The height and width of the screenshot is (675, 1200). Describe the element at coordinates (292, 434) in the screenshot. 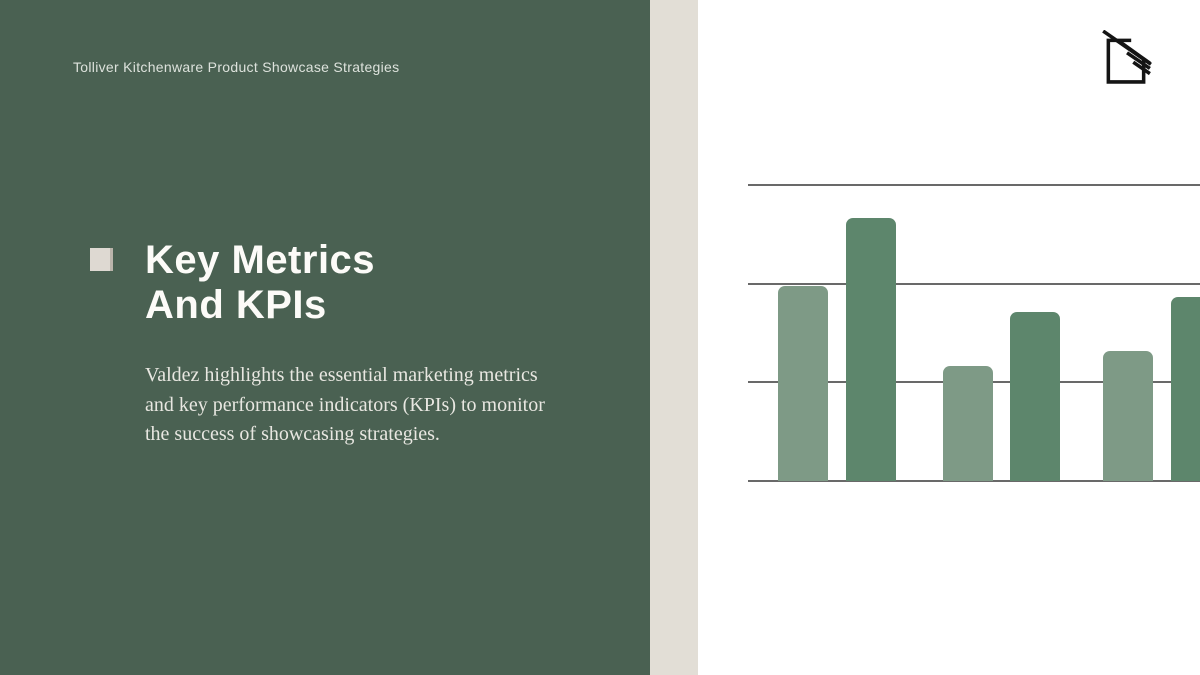

I see `body-line-3: the success of showcasing strategies.` at that location.